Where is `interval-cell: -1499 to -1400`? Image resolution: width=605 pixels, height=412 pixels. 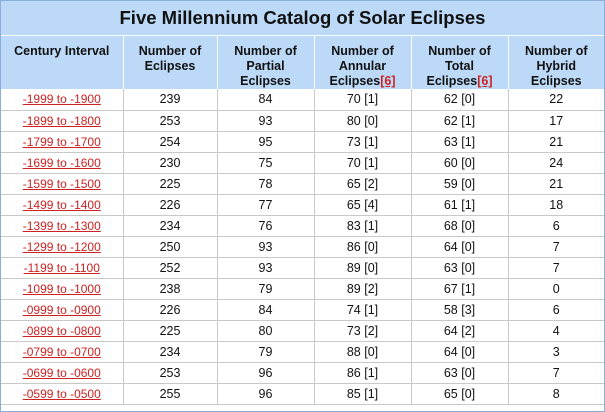 interval-cell: -1499 to -1400 is located at coordinates (62, 205).